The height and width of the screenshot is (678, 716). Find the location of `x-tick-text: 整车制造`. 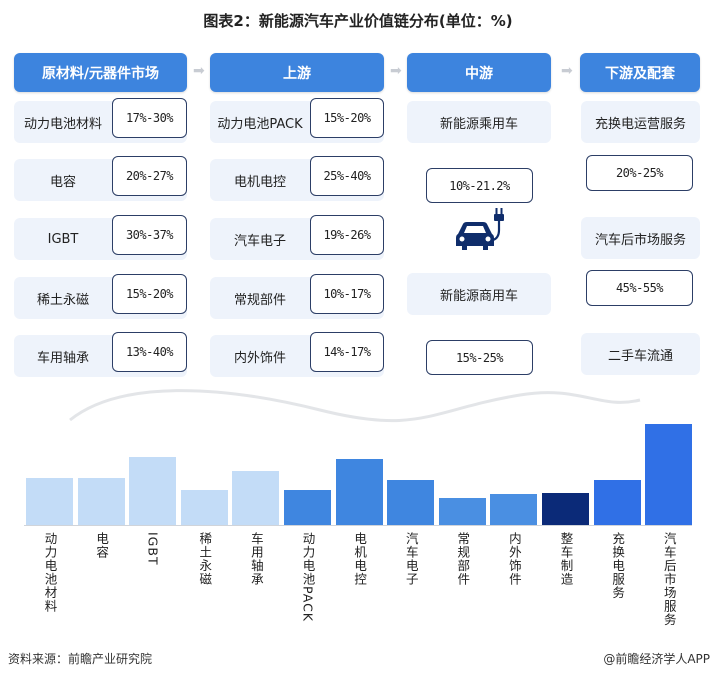

x-tick-text: 整车制造 is located at coordinates (566, 559).